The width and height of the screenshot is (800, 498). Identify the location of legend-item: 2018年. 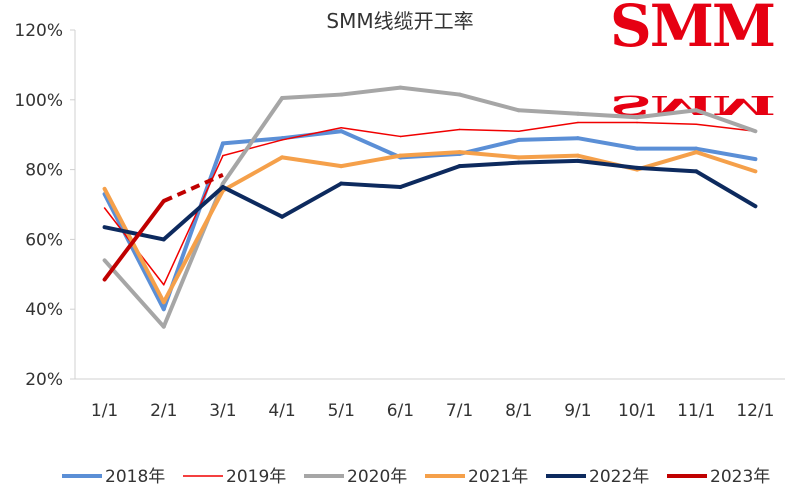
(113, 477).